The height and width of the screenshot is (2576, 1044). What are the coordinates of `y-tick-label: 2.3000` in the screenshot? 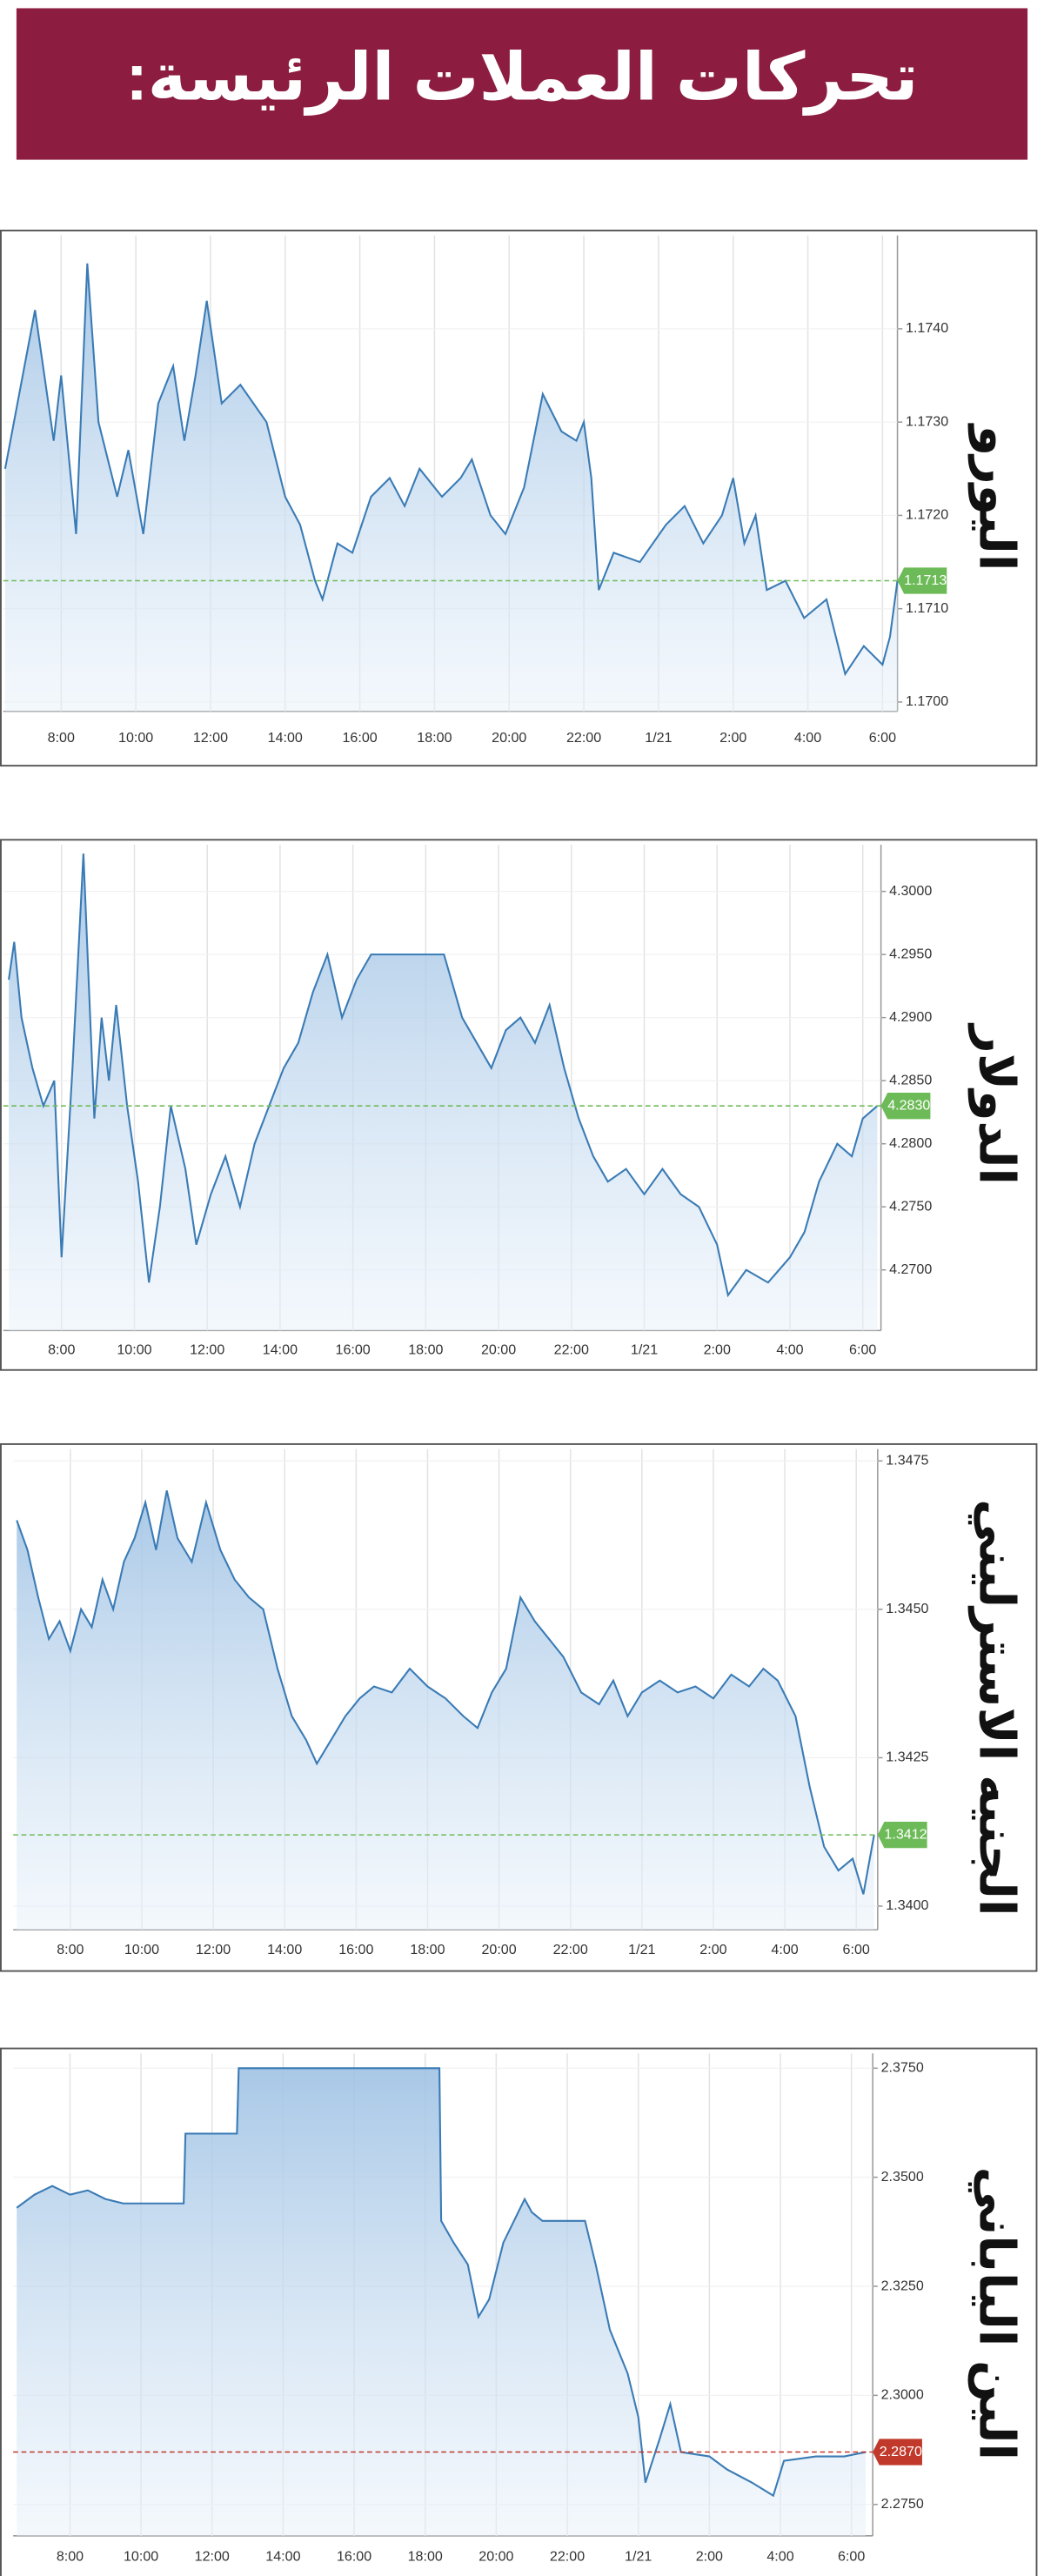 It's located at (902, 2395).